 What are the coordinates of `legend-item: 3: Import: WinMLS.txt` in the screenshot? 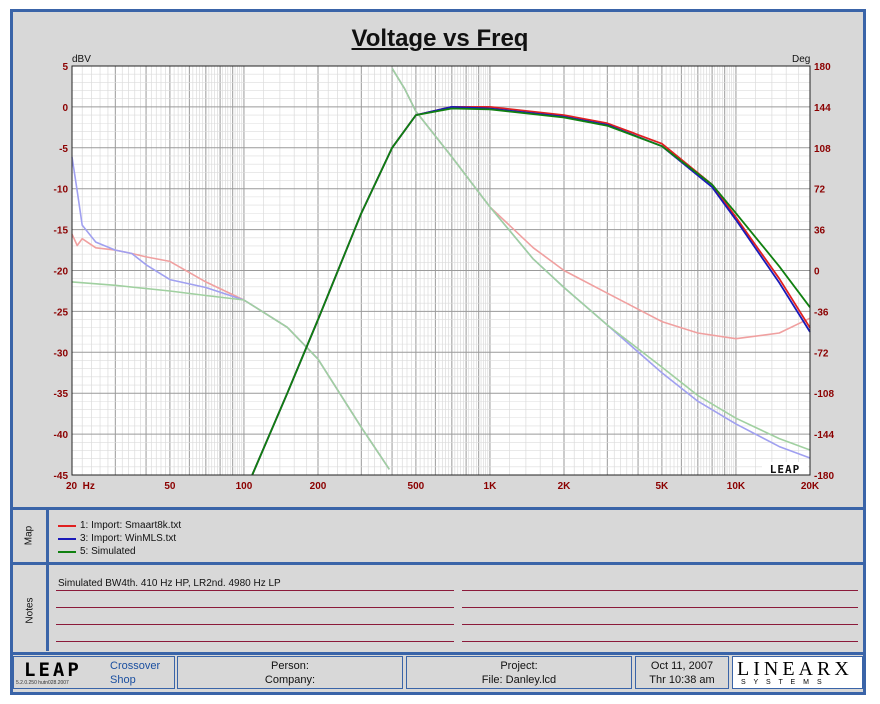 It's located at (128, 538).